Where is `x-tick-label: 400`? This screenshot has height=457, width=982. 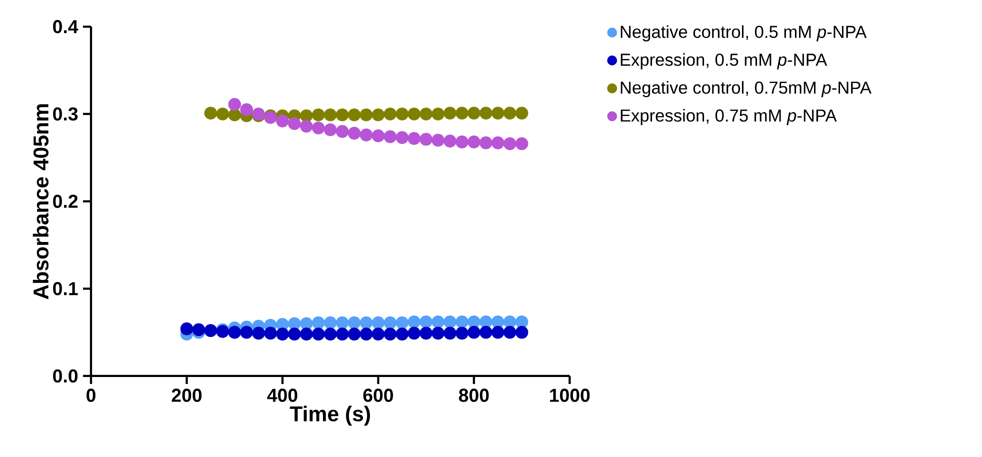 x-tick-label: 400 is located at coordinates (282, 395).